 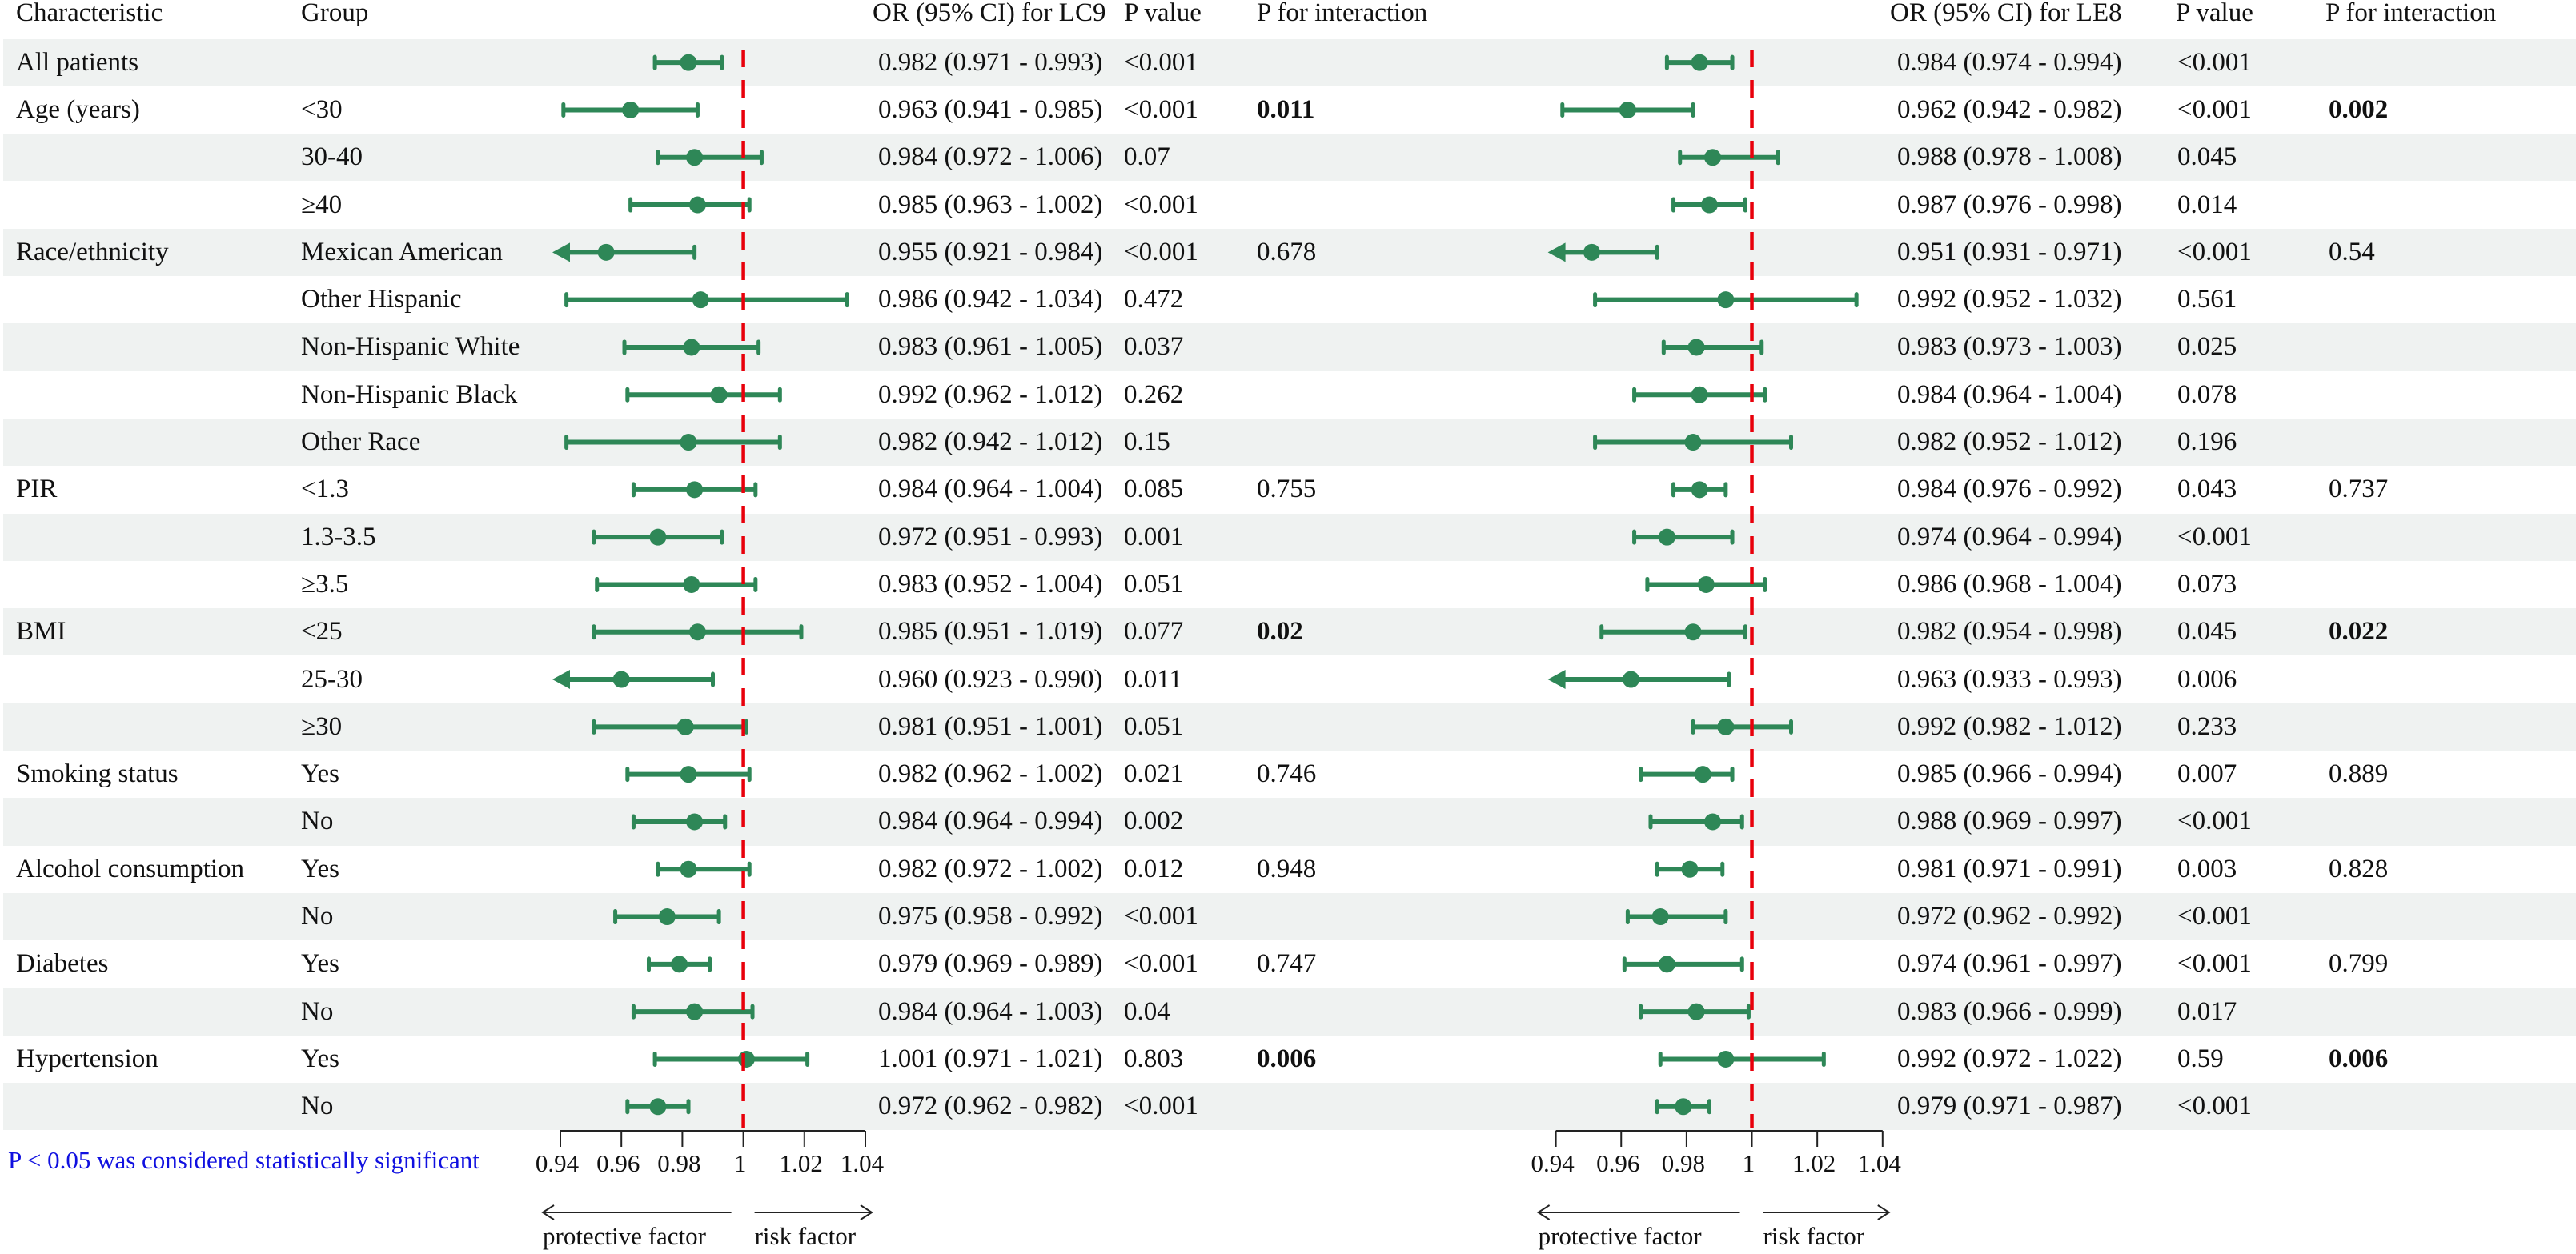 What do you see at coordinates (411, 347) in the screenshot?
I see `group-label: Non-Hispanic White` at bounding box center [411, 347].